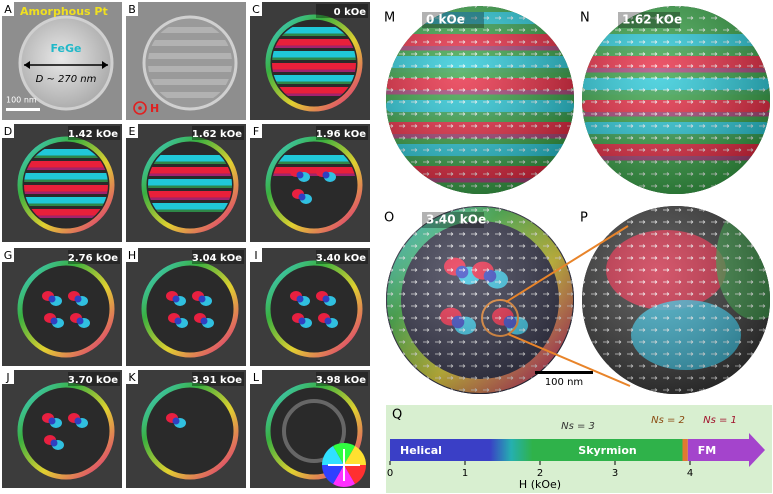  Describe the element at coordinates (350, 12) in the screenshot. I see `field-label: 0 kOe` at that location.